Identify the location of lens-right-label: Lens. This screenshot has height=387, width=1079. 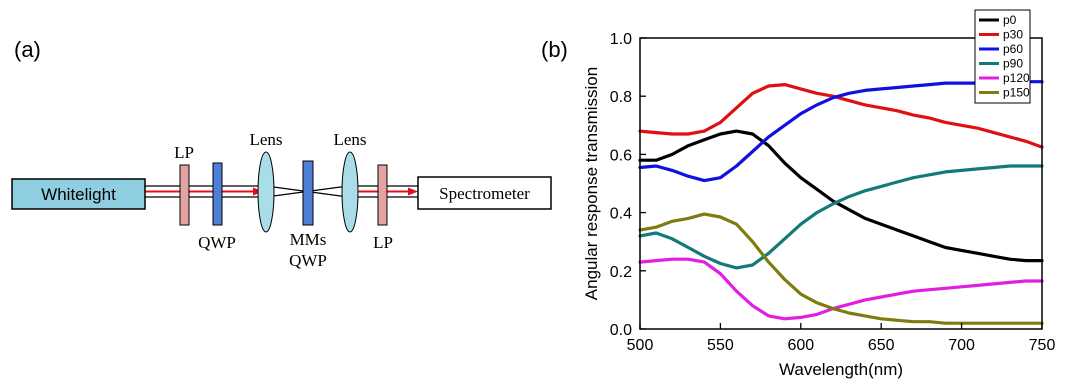
(349, 139).